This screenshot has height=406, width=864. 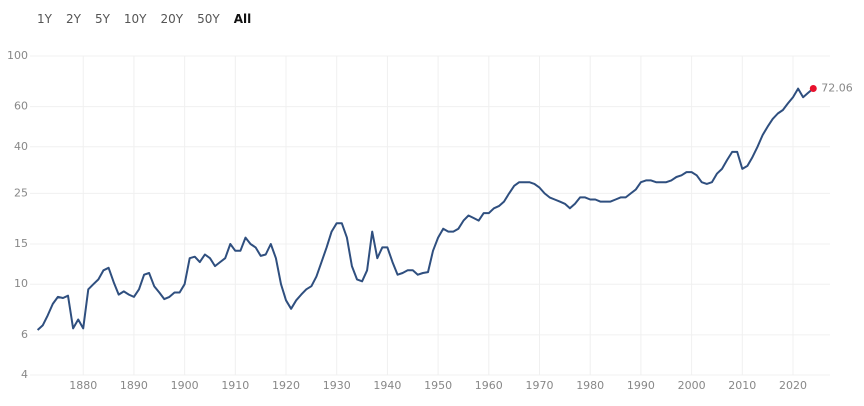 What do you see at coordinates (837, 87) in the screenshot?
I see `end-value-label: 72.06` at bounding box center [837, 87].